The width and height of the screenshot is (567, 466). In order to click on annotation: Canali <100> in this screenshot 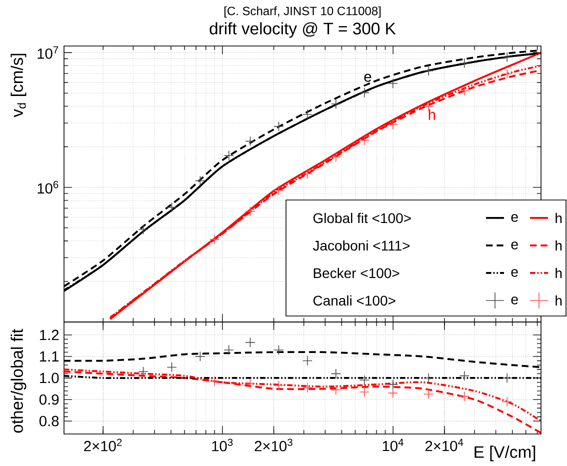, I will do `click(354, 300)`.